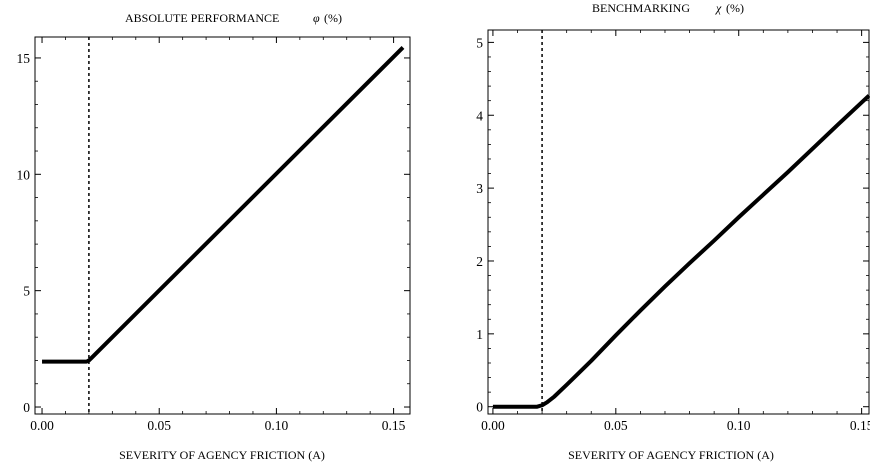 The height and width of the screenshot is (467, 870). Describe the element at coordinates (202, 18) in the screenshot. I see `chart-title: ABSOLUTE PERFORMANCE` at that location.